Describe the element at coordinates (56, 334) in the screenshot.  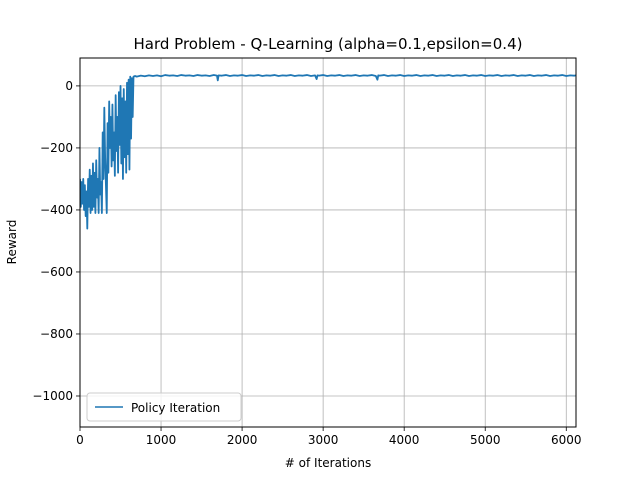
I see `y-tick-label: −800` at that location.